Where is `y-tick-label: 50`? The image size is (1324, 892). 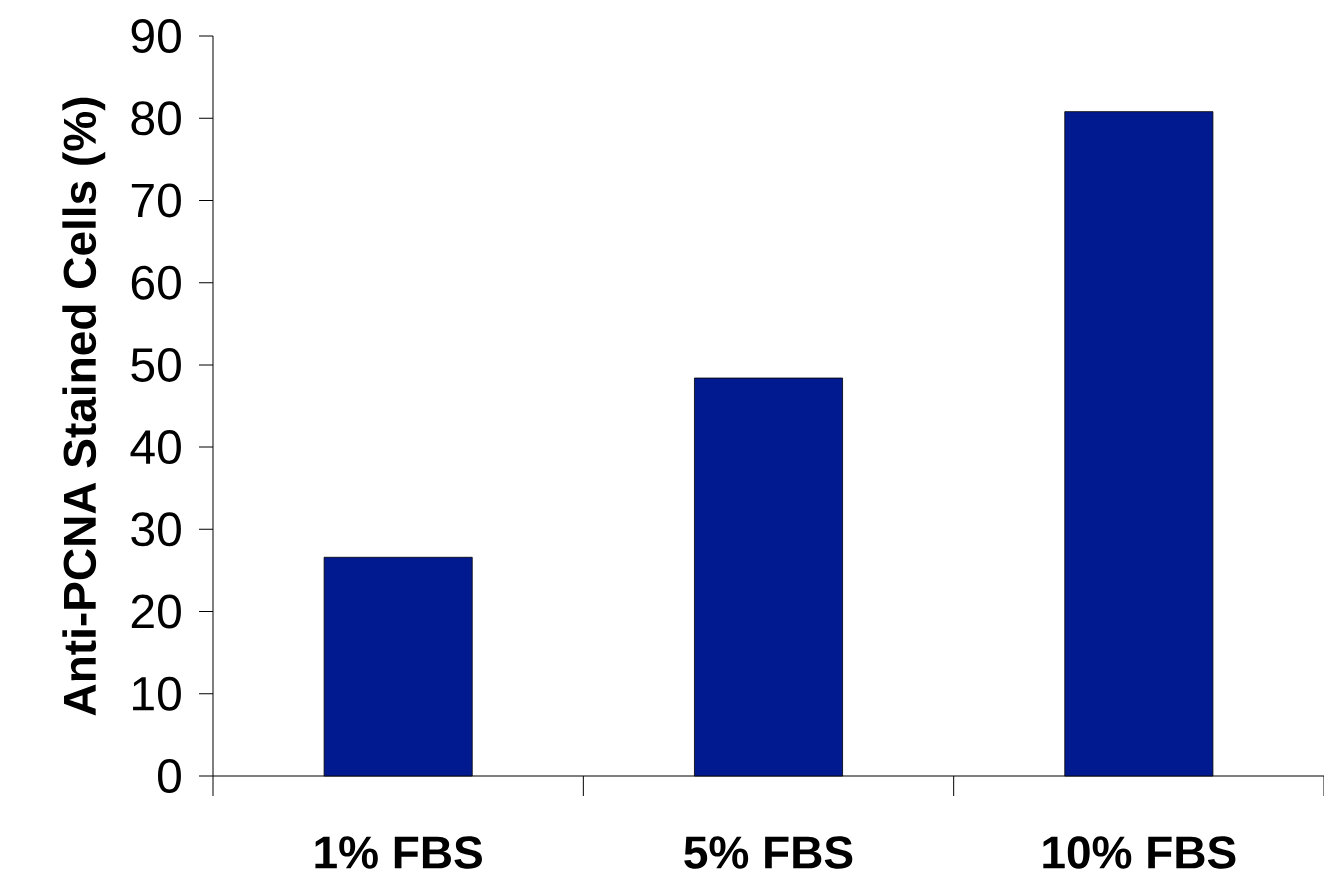
y-tick-label: 50 is located at coordinates (156, 364).